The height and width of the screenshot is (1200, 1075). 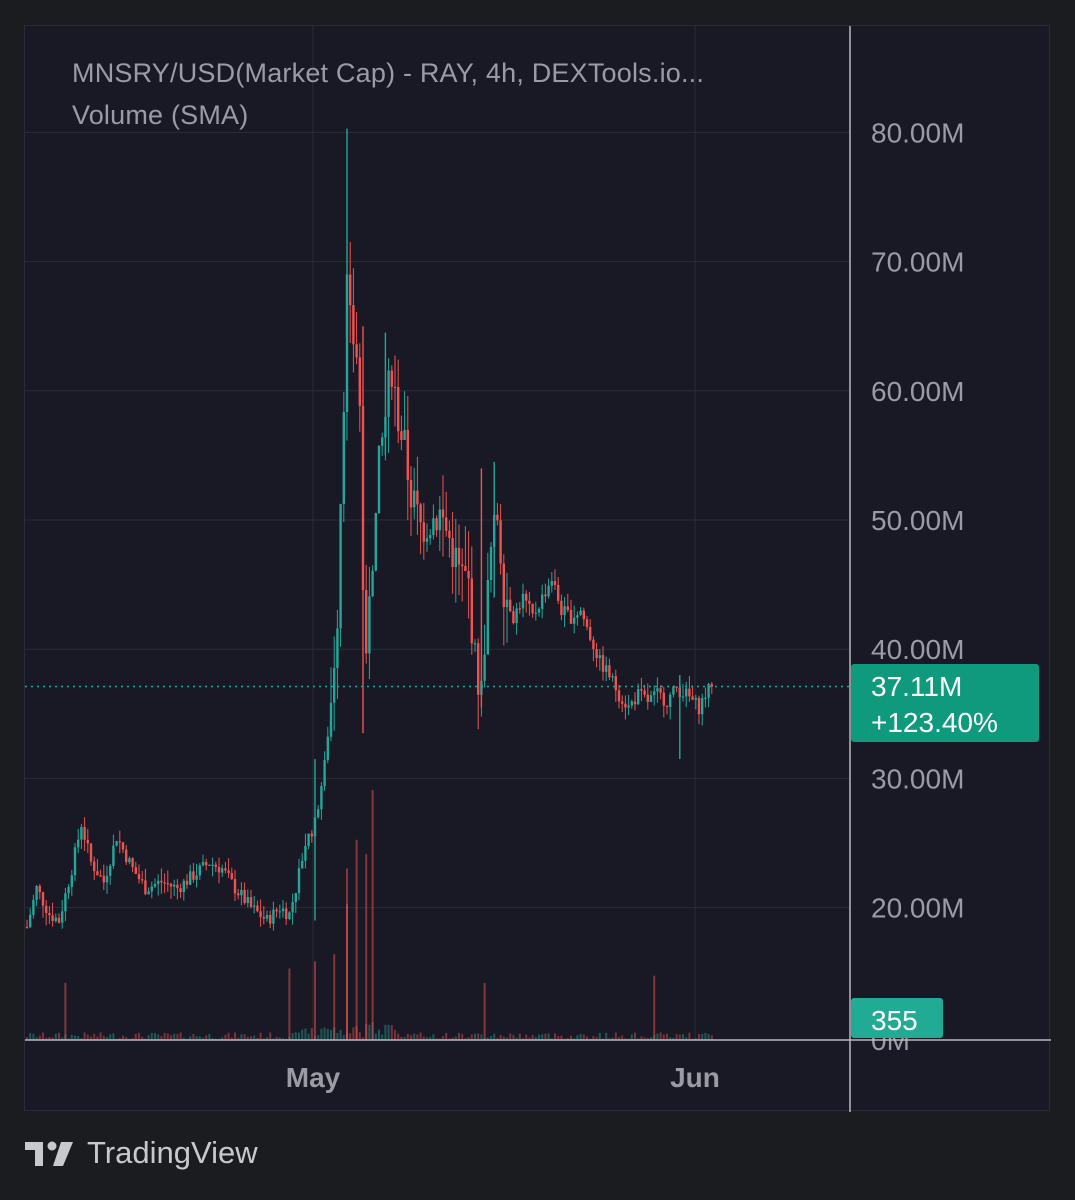 What do you see at coordinates (917, 132) in the screenshot?
I see `y-tick-label: 80.00M` at bounding box center [917, 132].